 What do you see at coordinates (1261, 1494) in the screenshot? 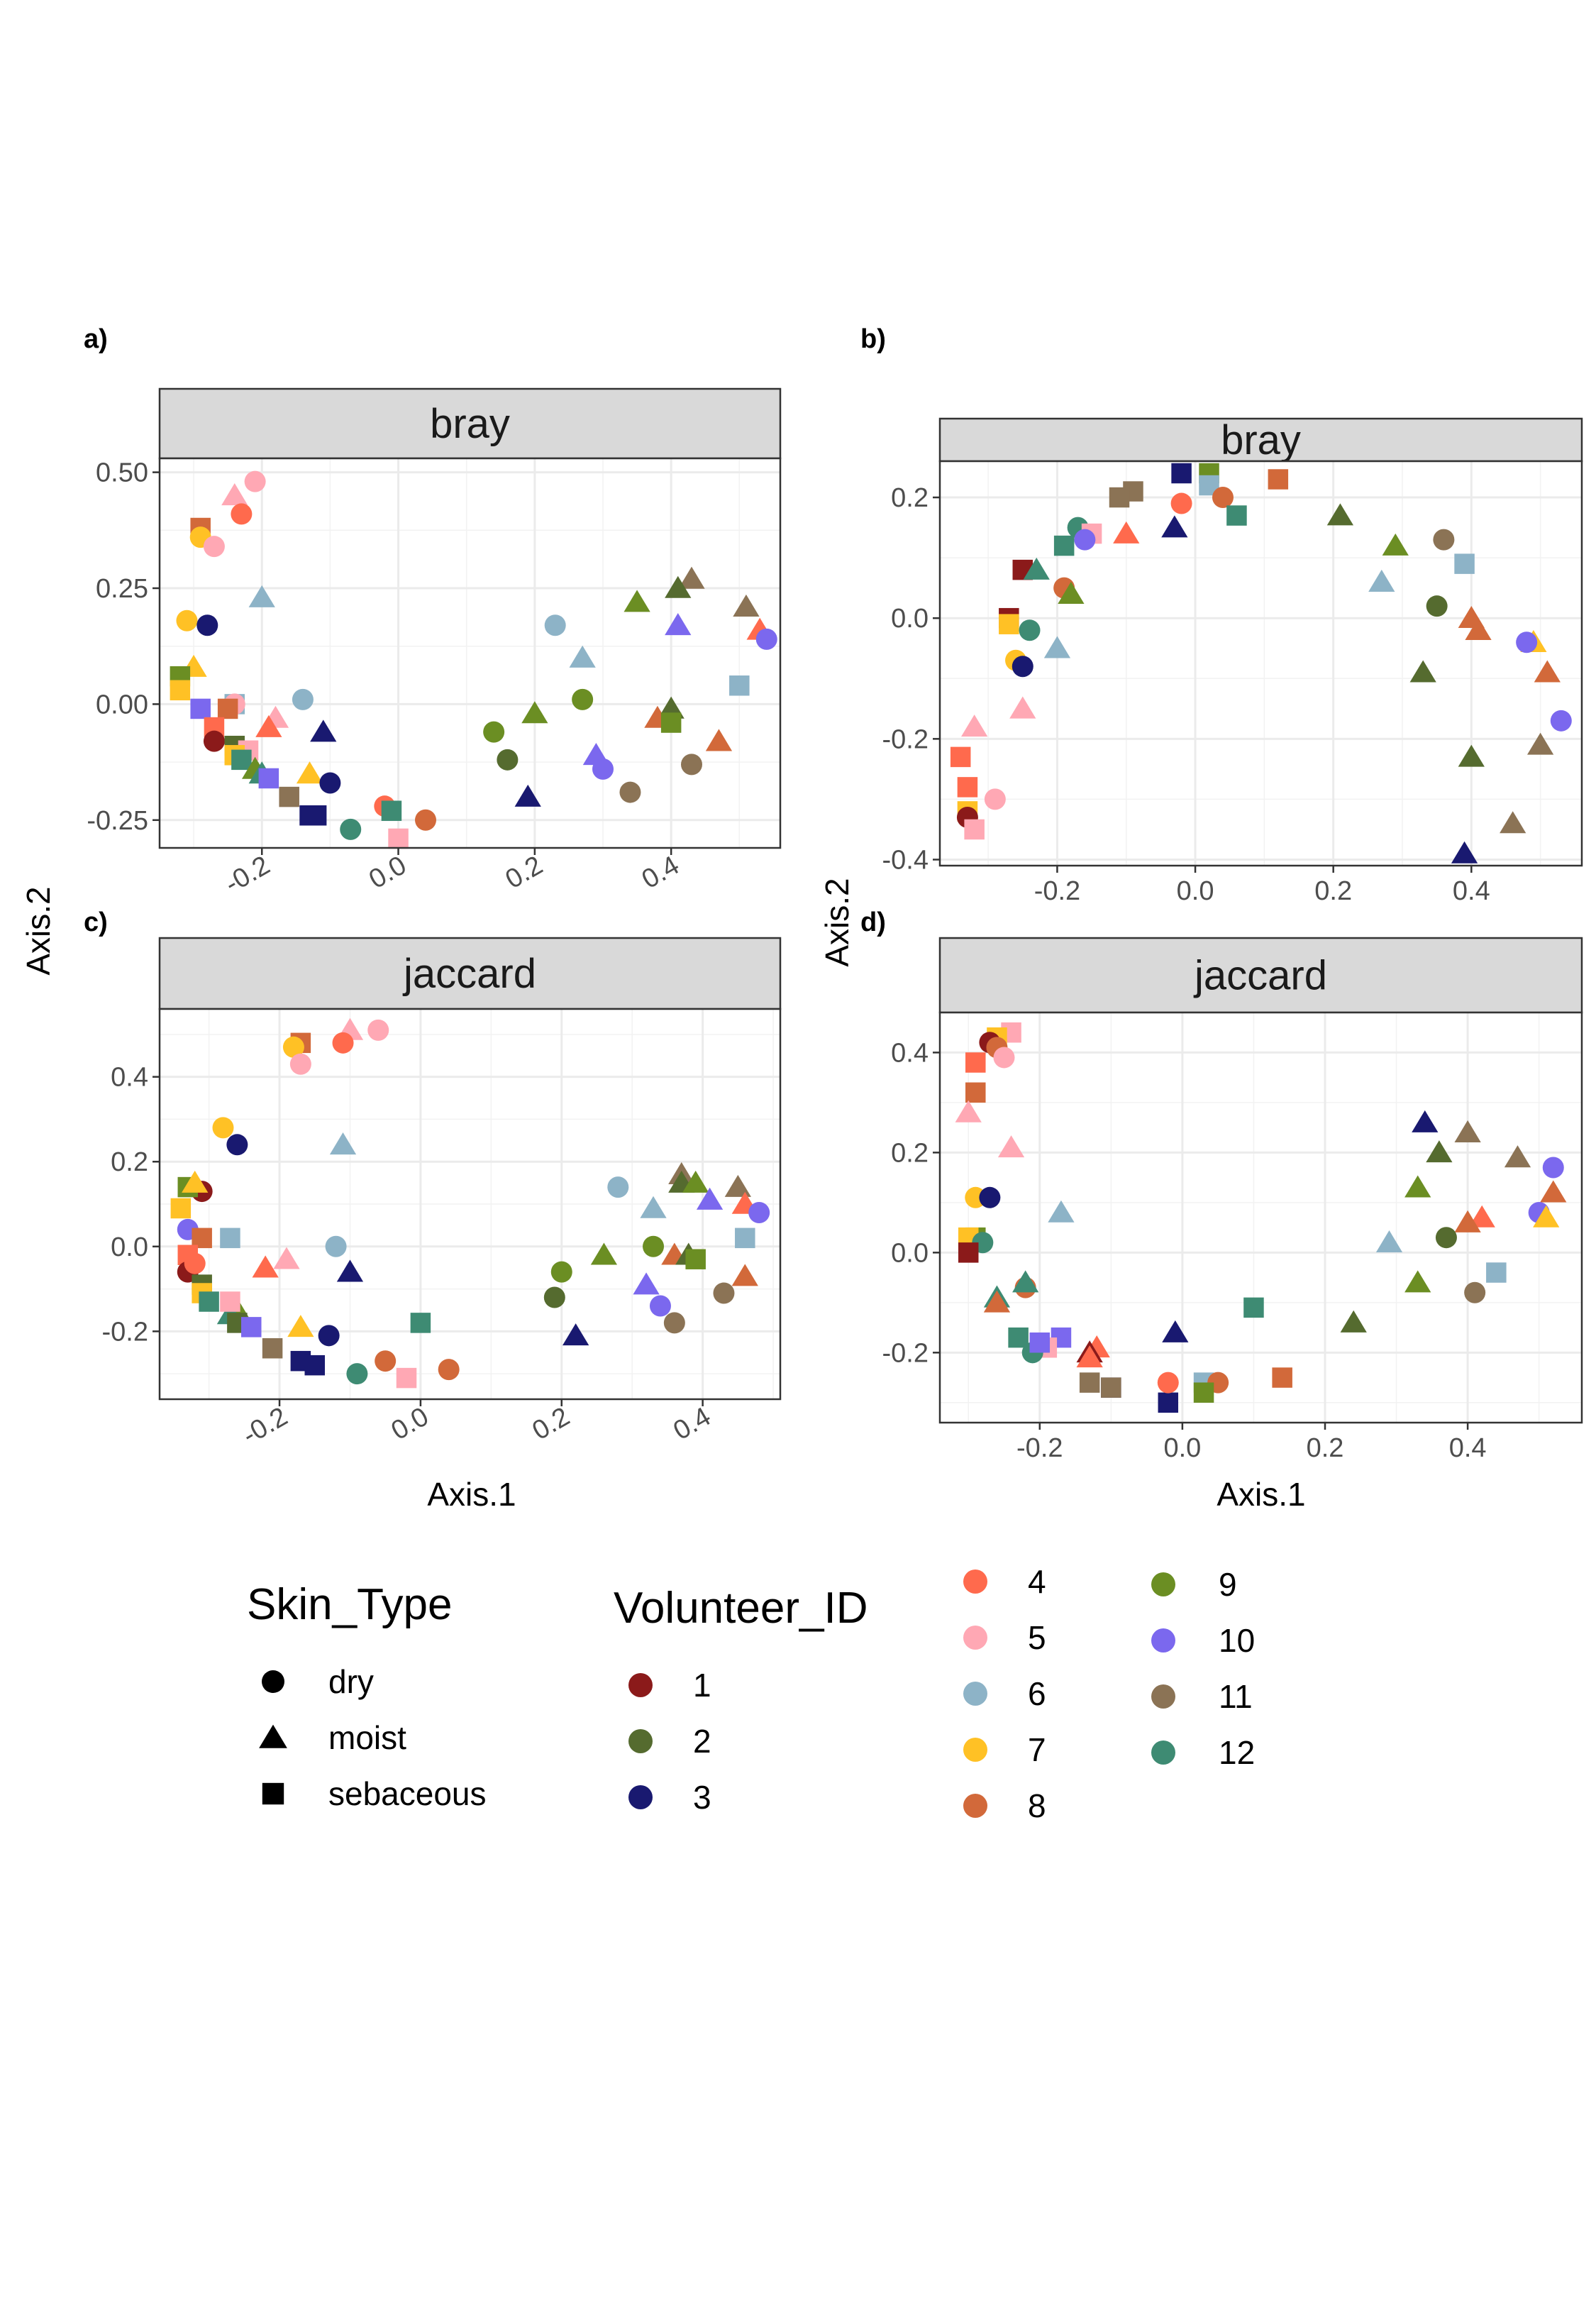
I see `x-axis-title-right: Axis.1` at bounding box center [1261, 1494].